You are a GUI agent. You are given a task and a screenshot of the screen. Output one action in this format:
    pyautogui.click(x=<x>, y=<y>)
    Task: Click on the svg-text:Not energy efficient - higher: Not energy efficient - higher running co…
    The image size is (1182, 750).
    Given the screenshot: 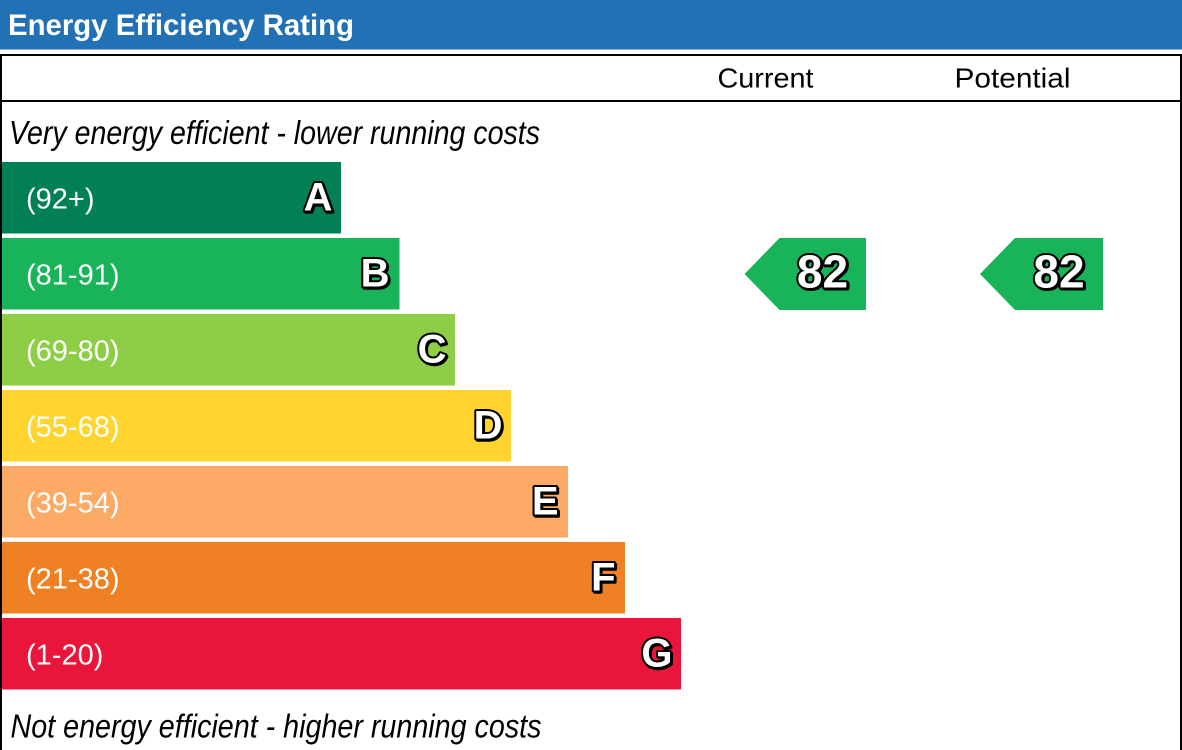 What is the action you would take?
    pyautogui.click(x=276, y=726)
    